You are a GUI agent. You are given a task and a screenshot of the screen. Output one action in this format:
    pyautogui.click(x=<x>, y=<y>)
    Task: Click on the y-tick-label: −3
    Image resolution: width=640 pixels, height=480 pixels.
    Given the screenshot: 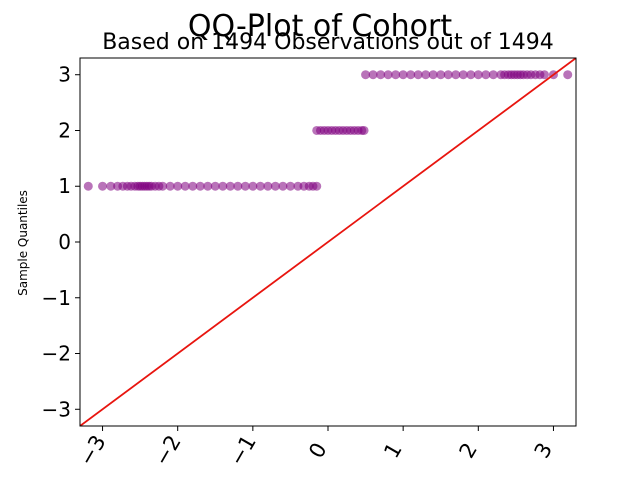 What is the action you would take?
    pyautogui.click(x=56, y=409)
    